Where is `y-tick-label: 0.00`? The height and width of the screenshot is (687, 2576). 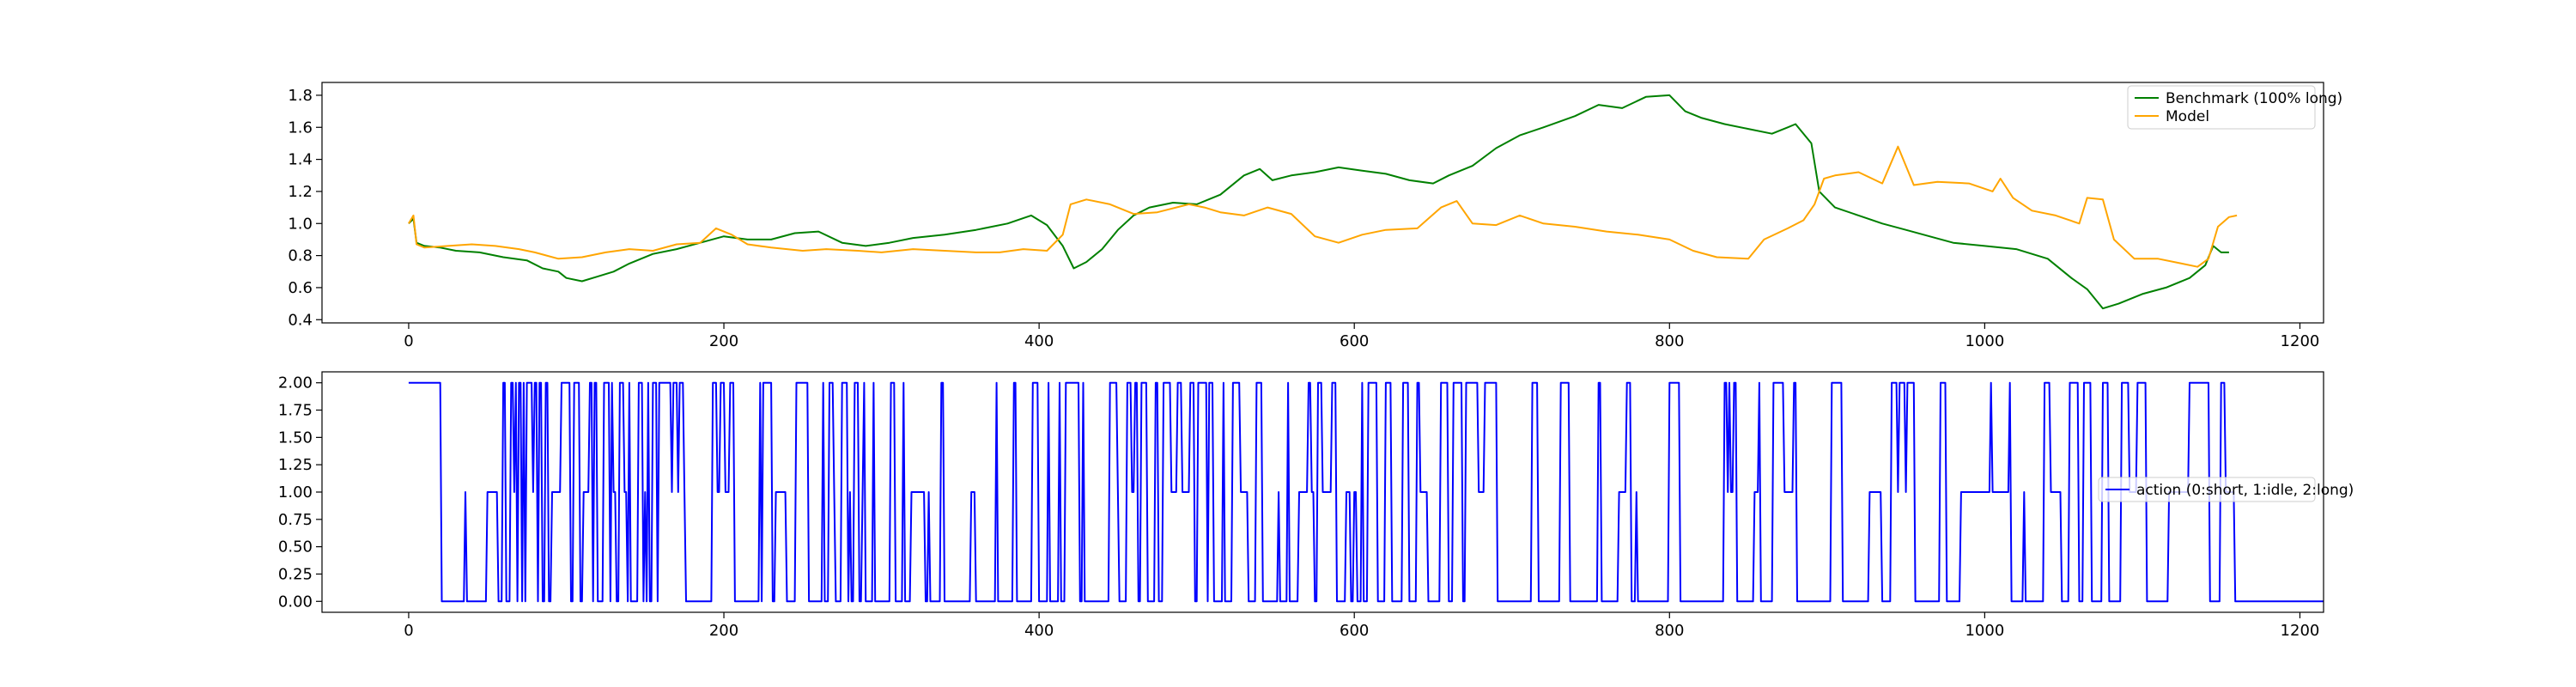
y-tick-label: 0.00 is located at coordinates (295, 602).